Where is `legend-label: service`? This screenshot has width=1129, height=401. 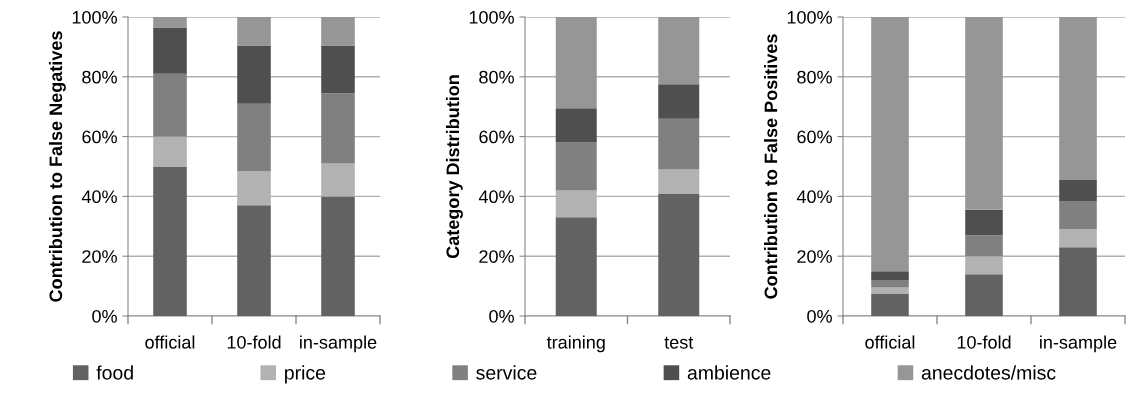
legend-label: service is located at coordinates (506, 372).